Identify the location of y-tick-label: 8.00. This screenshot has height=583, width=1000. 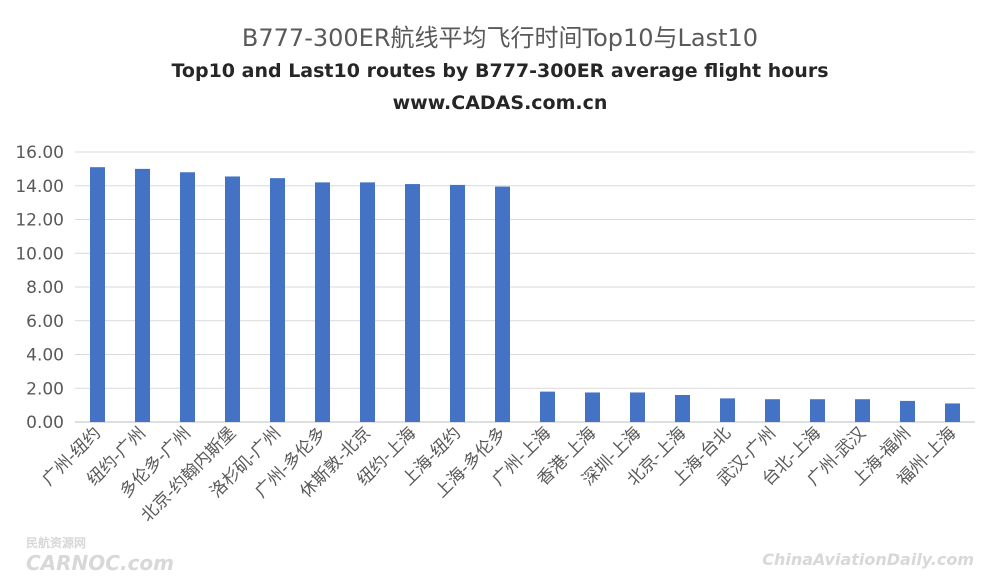
(45, 288).